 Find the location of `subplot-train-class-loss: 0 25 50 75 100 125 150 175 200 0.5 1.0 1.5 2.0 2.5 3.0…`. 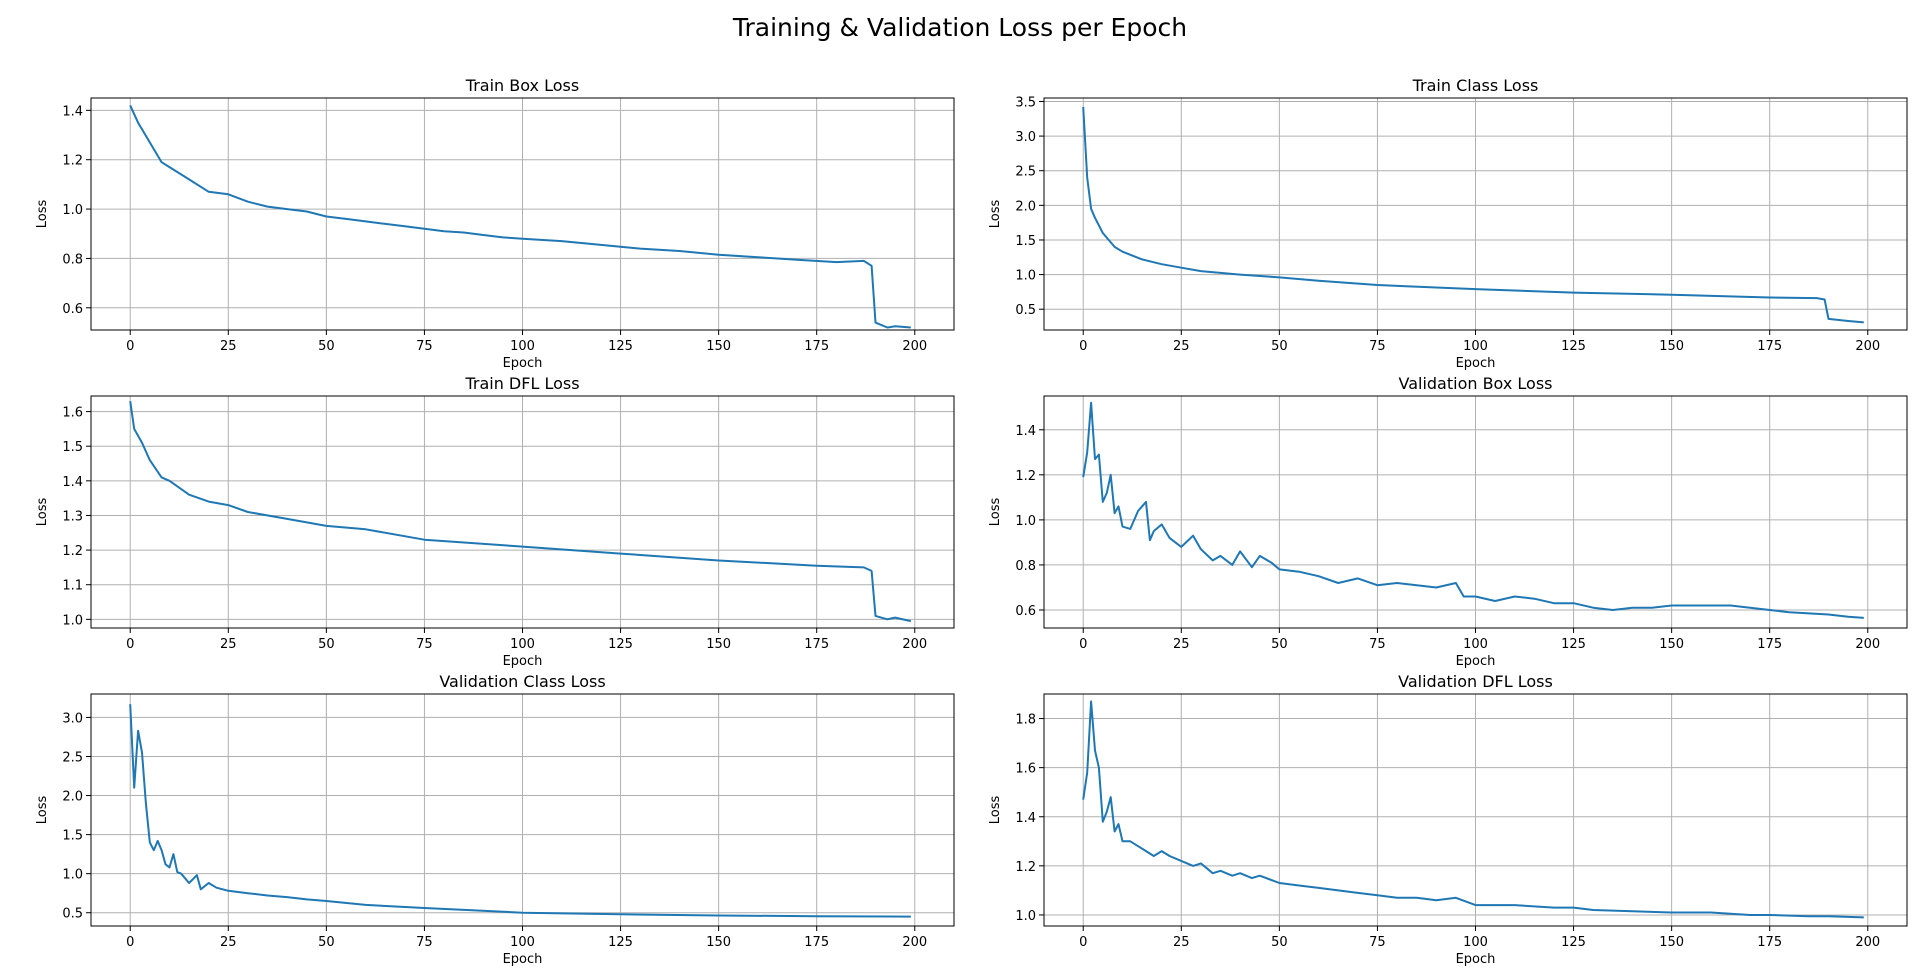

subplot-train-class-loss: 0 25 50 75 100 125 150 175 200 0.5 1.0 1.5 2.0 2.5 3.0… is located at coordinates (1448, 223).